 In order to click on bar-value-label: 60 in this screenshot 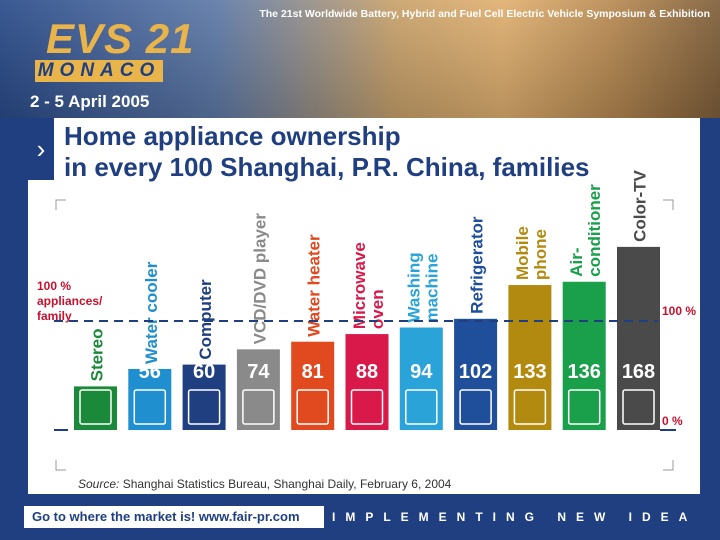, I will do `click(204, 372)`.